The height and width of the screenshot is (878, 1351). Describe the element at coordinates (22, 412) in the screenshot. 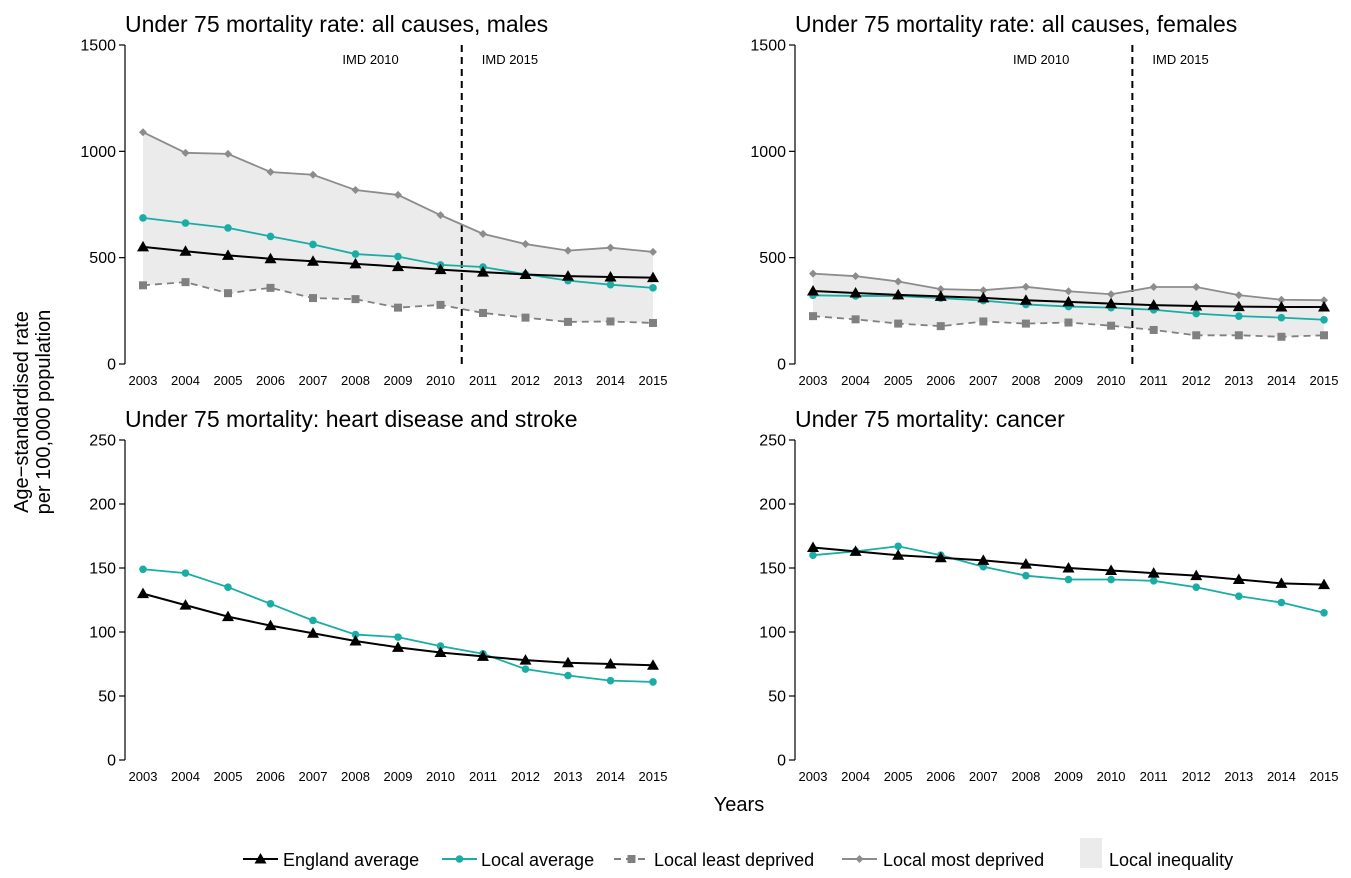

I see `y-axis-label-line1: Age−standardised rate` at that location.